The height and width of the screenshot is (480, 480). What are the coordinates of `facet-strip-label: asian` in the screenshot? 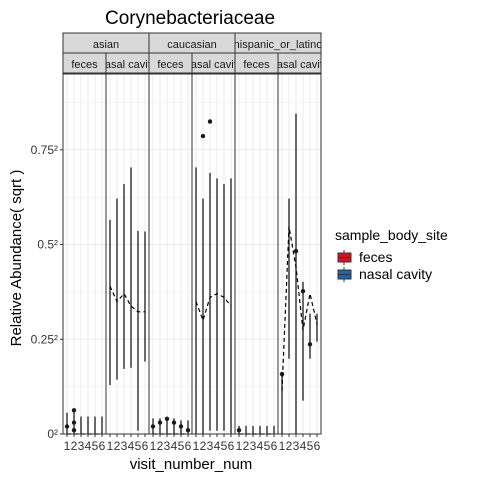 It's located at (106, 45).